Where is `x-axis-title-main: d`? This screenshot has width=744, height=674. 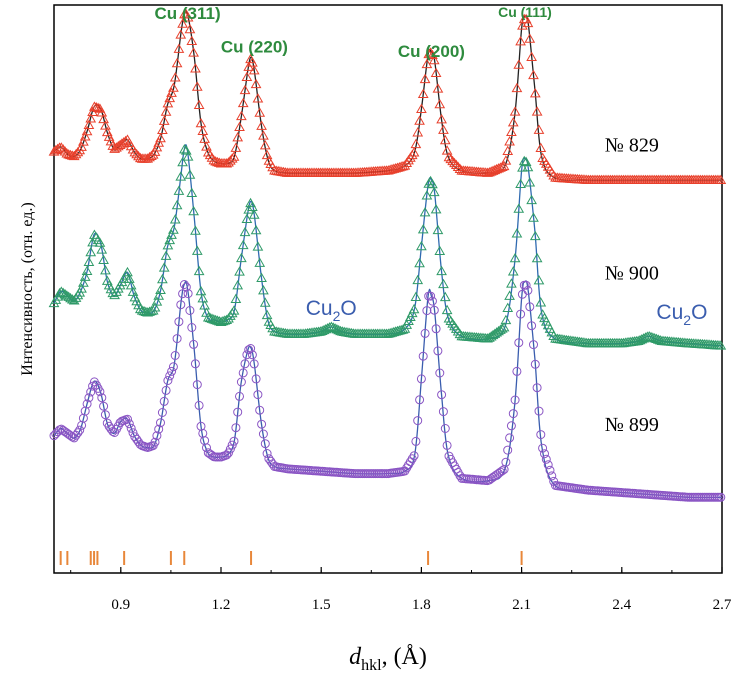 x-axis-title-main: d is located at coordinates (355, 657).